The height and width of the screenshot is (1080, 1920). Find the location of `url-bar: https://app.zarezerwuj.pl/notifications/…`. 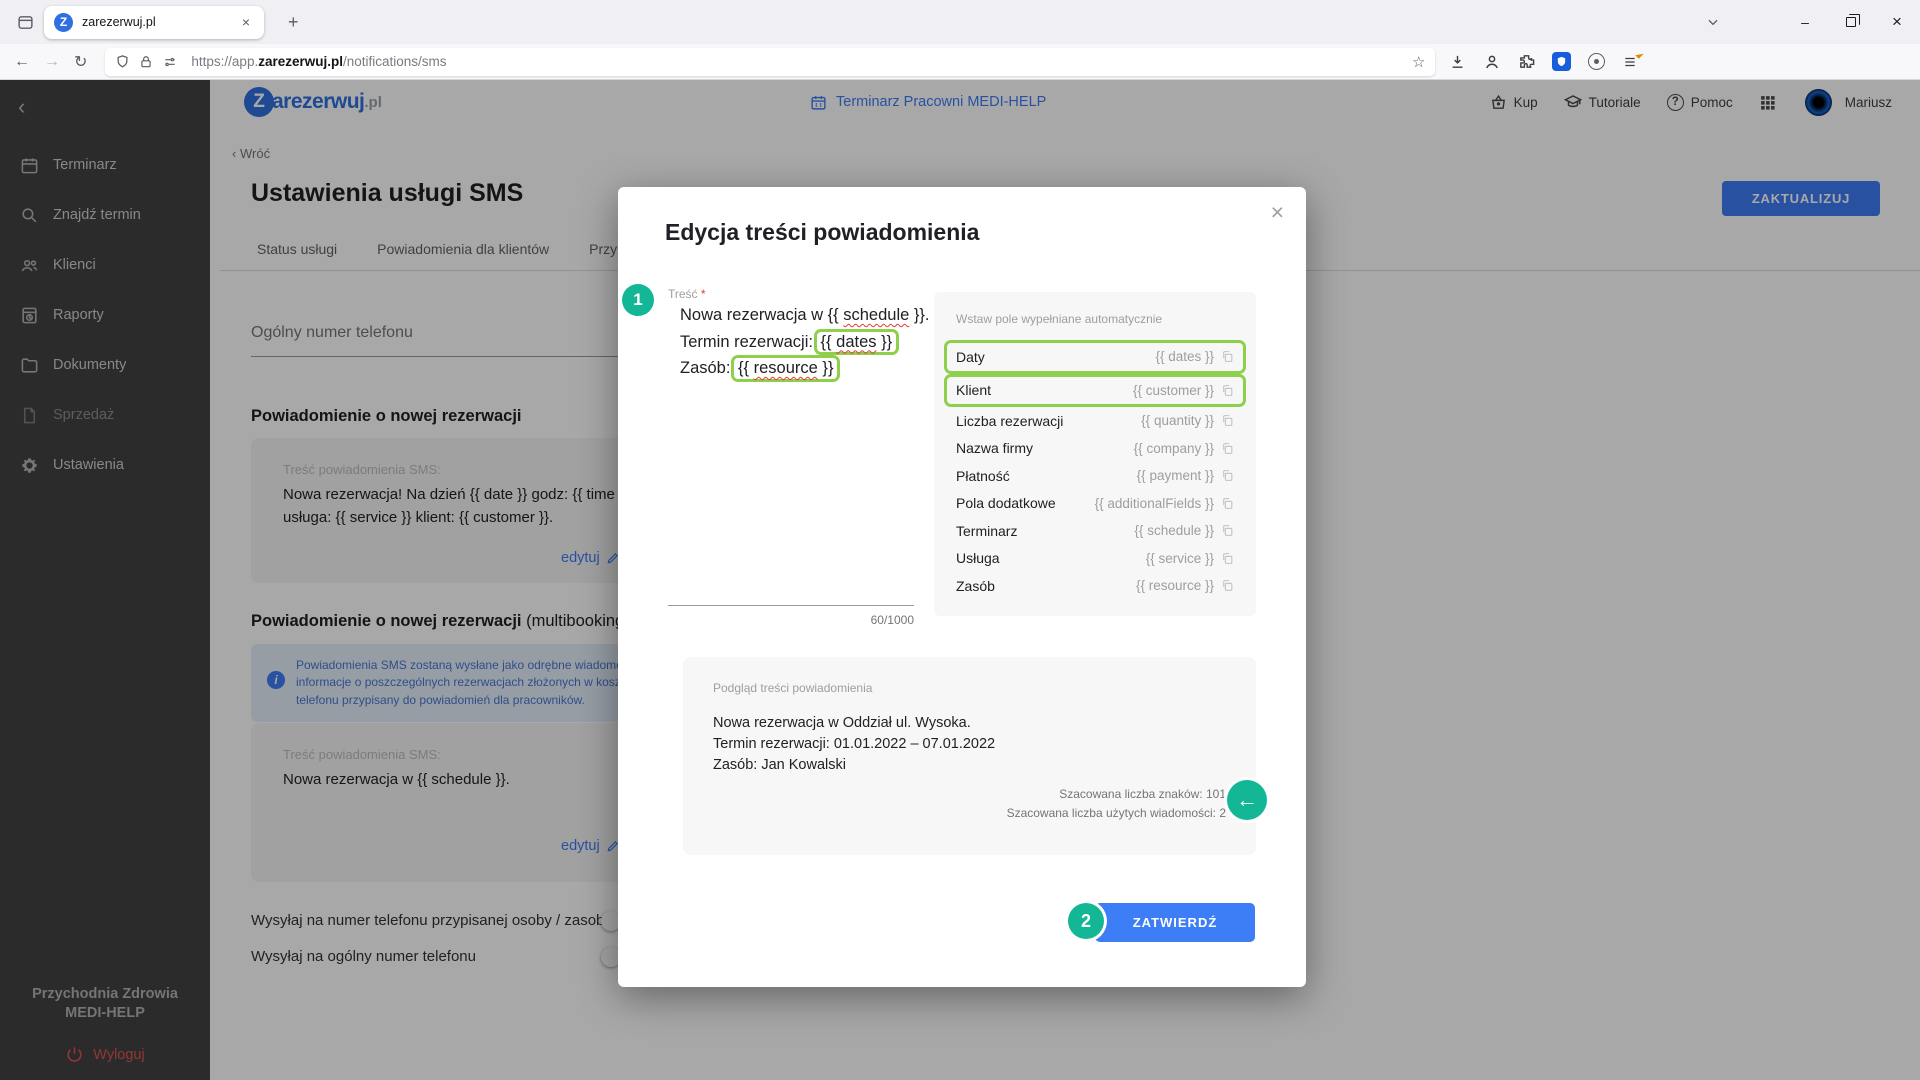

url-bar: https://app.zarezerwuj.pl/notifications/… is located at coordinates (770, 61).